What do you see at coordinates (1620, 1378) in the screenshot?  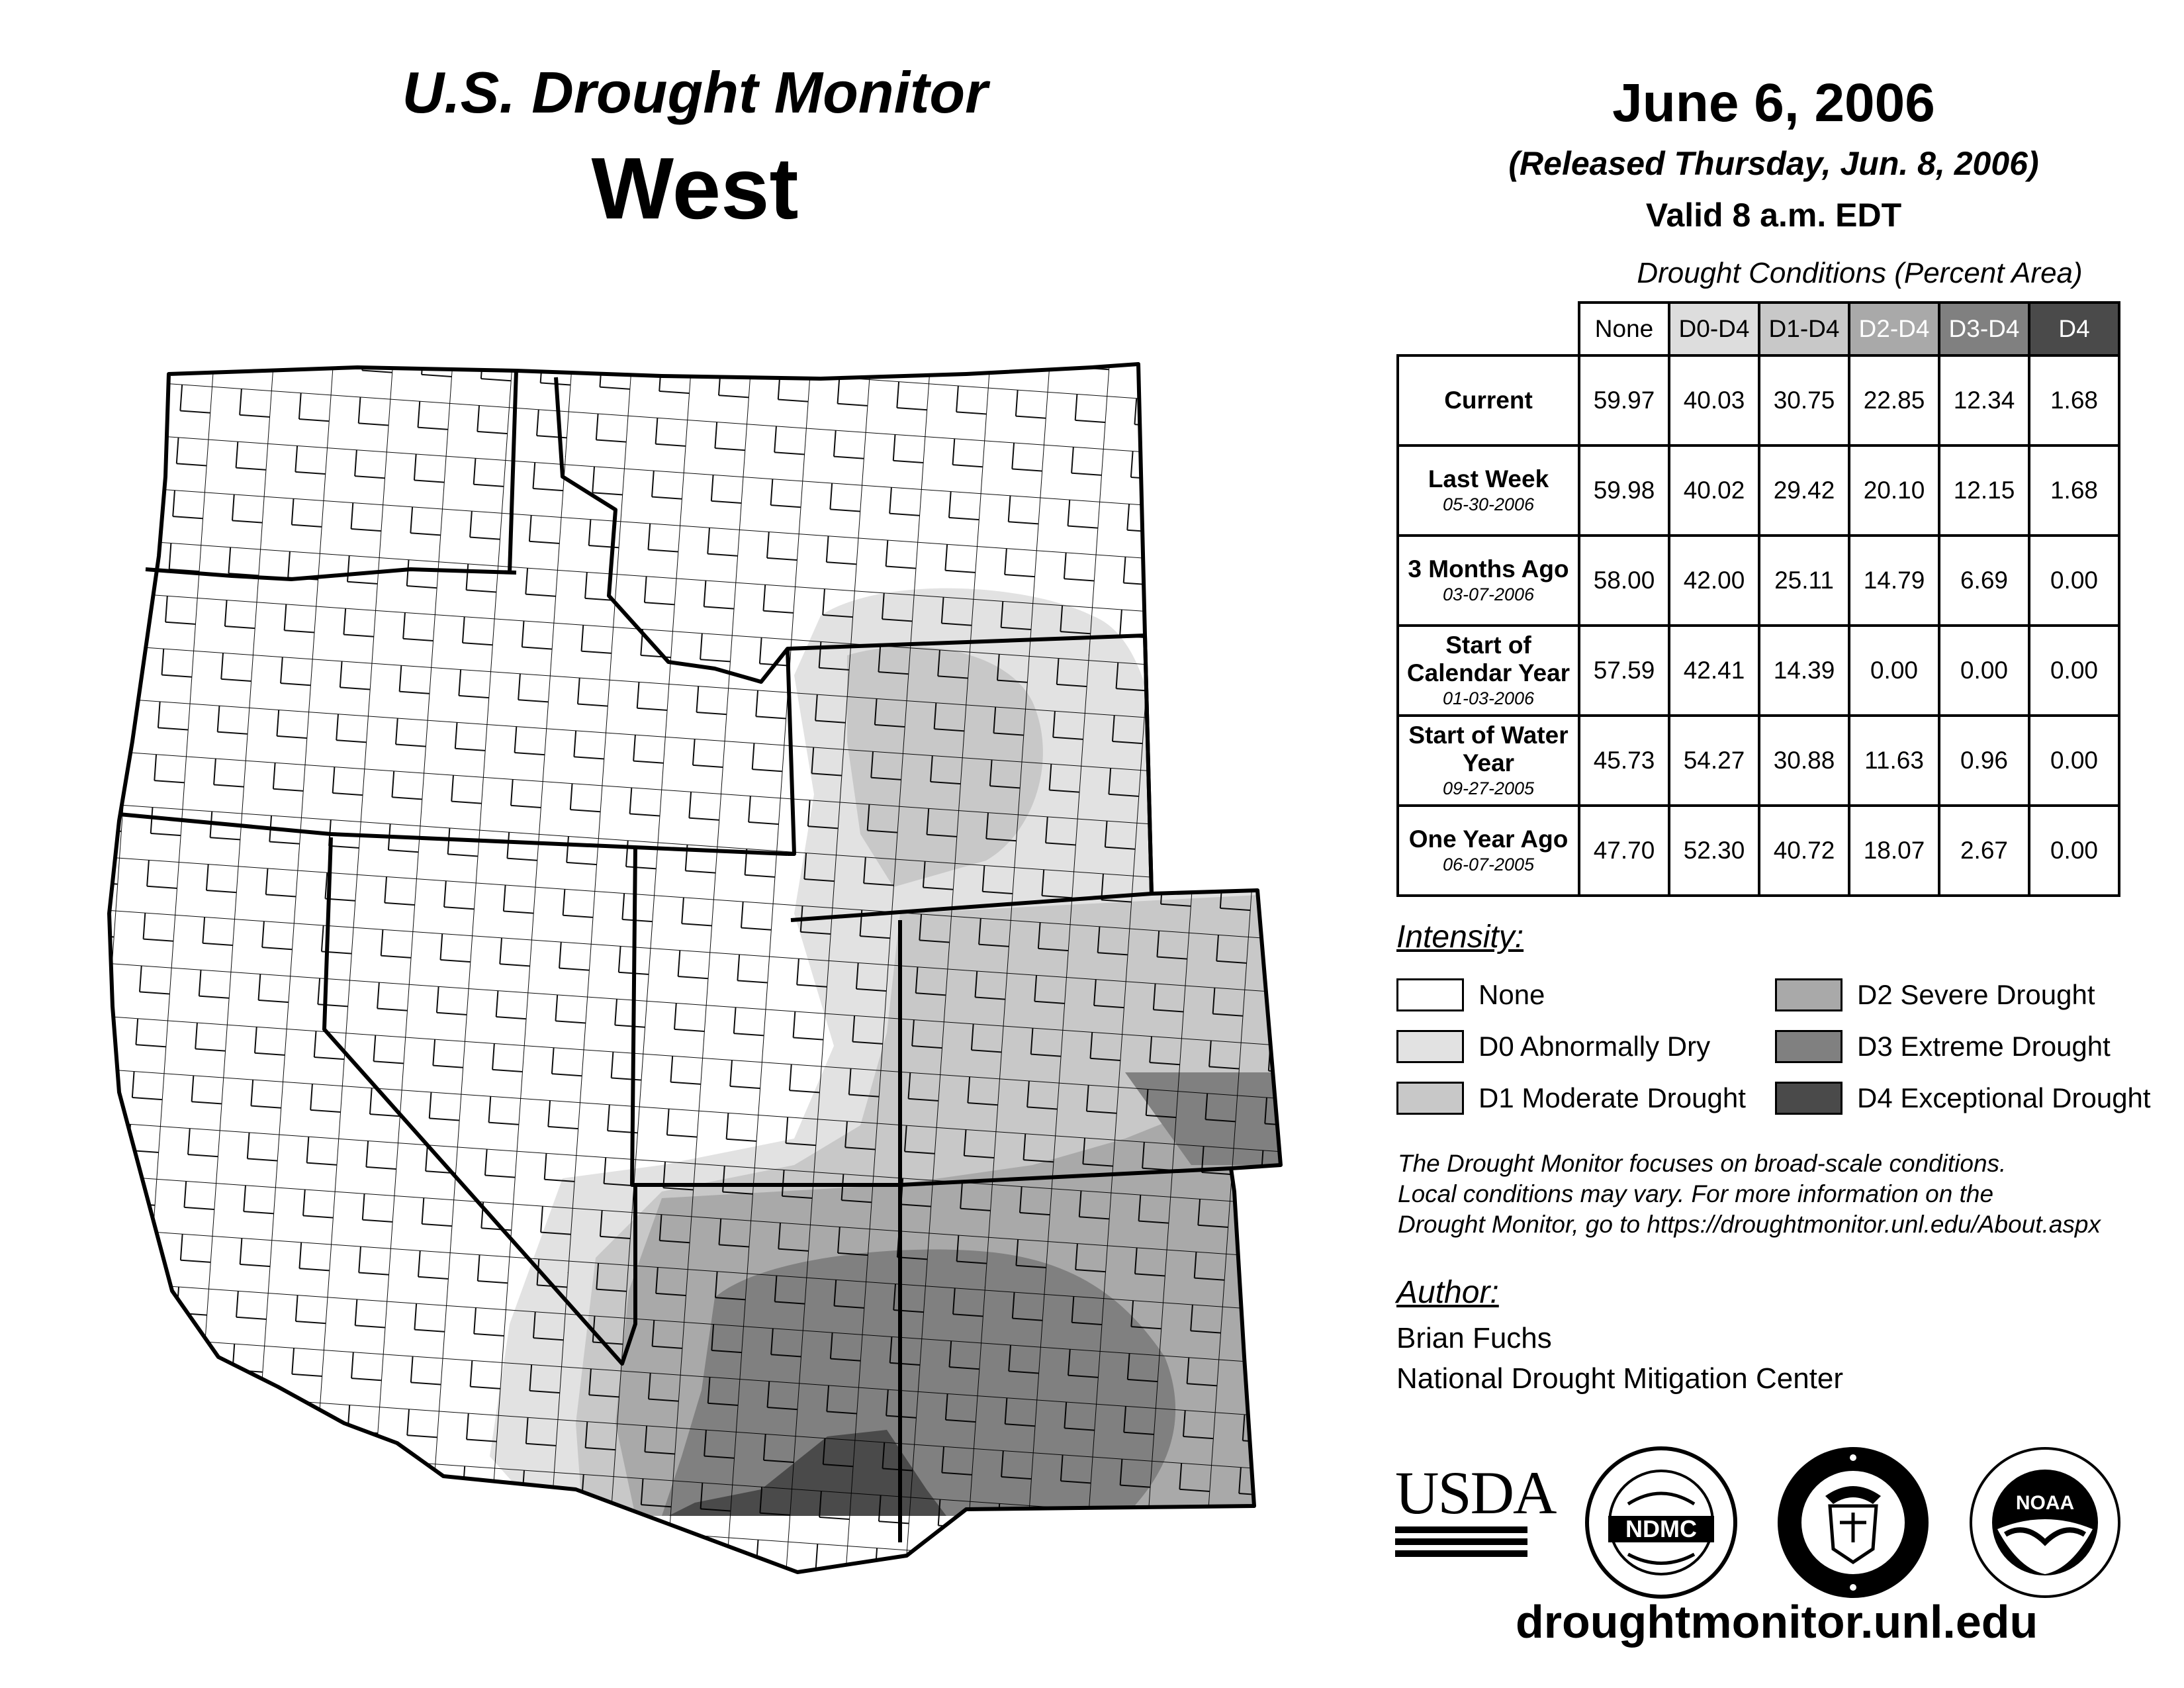 I see `author-organization: National Drought Mitigation Center` at bounding box center [1620, 1378].